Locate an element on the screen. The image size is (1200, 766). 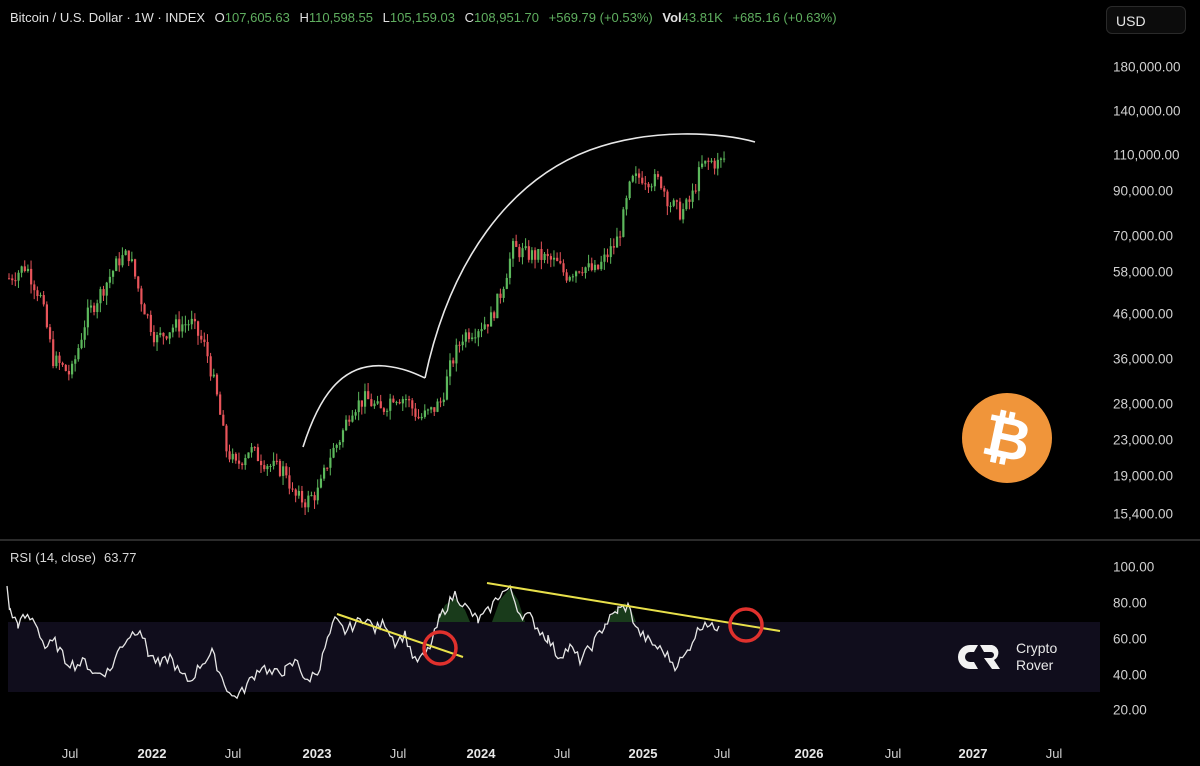
crypto-rover-logo-icon is located at coordinates (981, 657).